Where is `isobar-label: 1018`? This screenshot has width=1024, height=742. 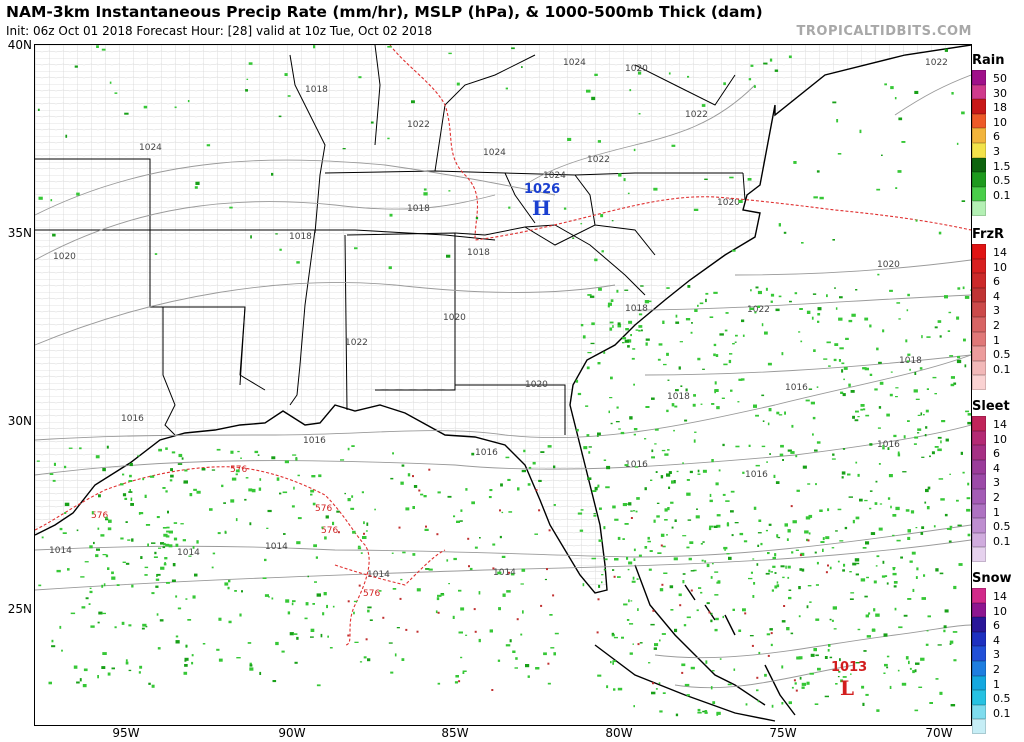
isobar-label: 1018 is located at coordinates (910, 361).